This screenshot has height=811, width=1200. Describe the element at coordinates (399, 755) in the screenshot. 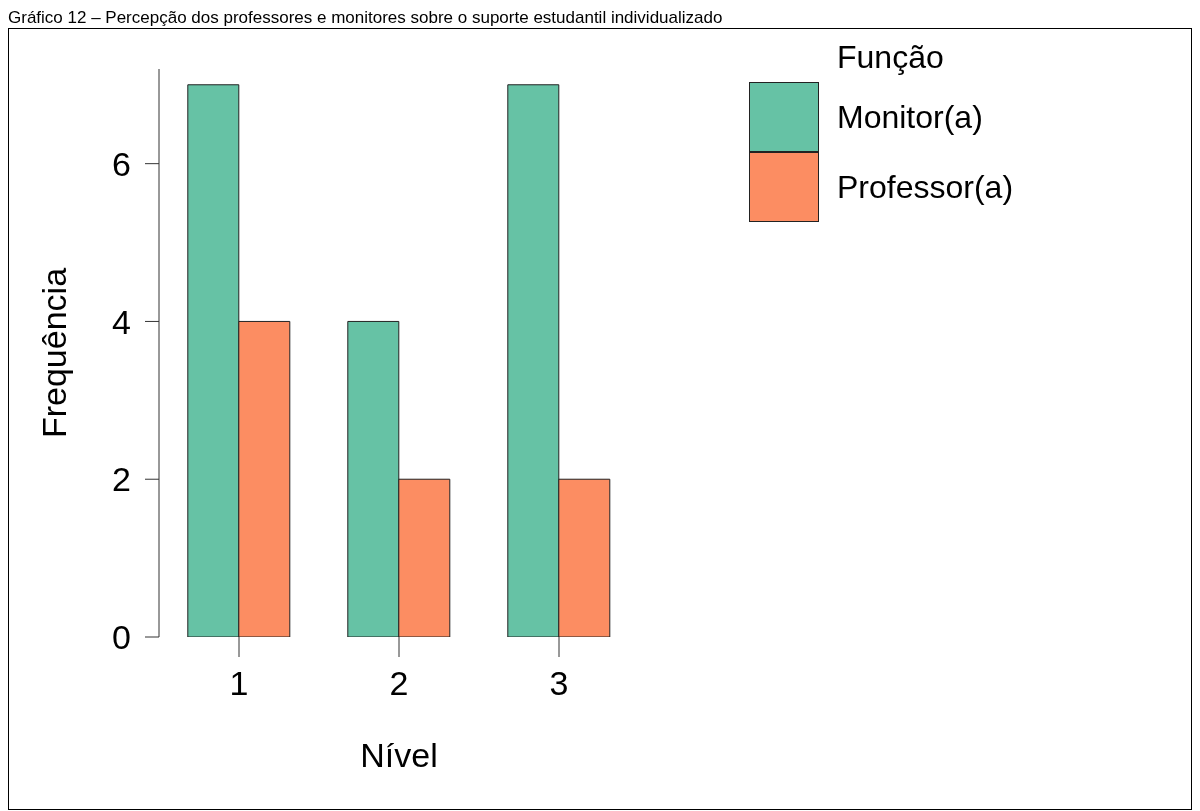

I see `x-axis-title: Nível` at that location.